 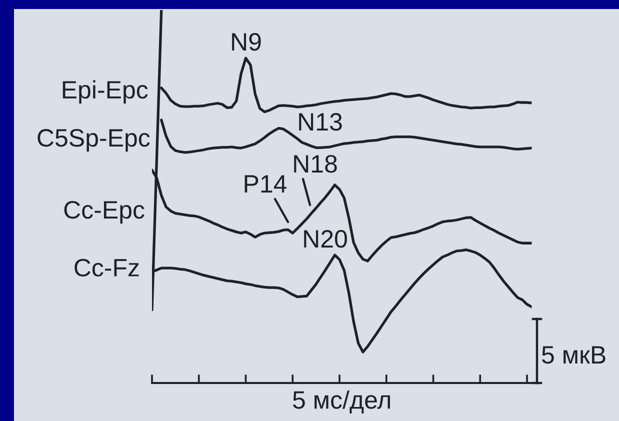 I want to click on annotation: P14, so click(x=265, y=183).